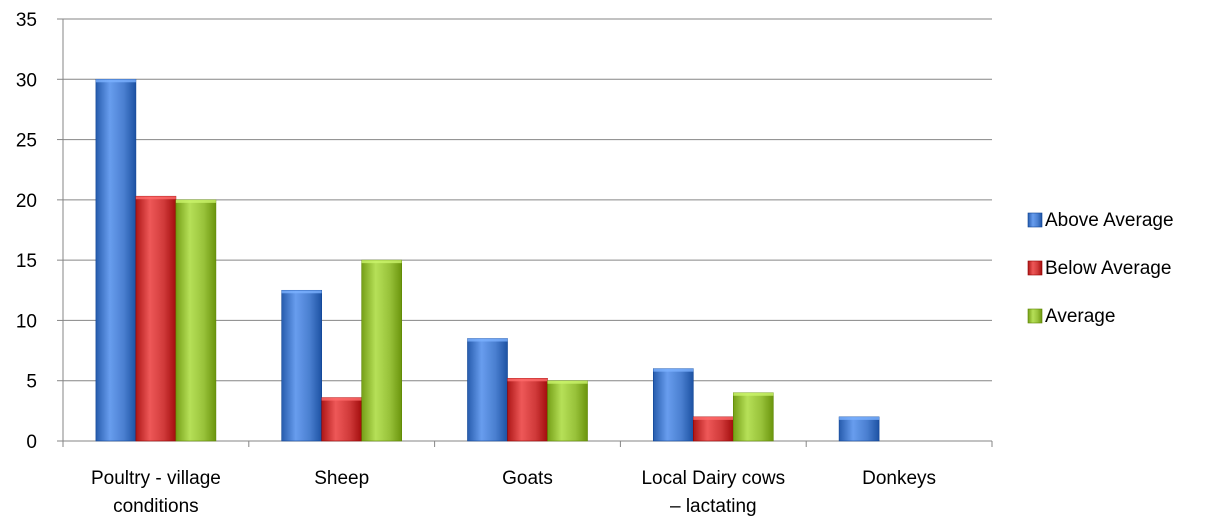  I want to click on y-tick-label: 25, so click(26, 141).